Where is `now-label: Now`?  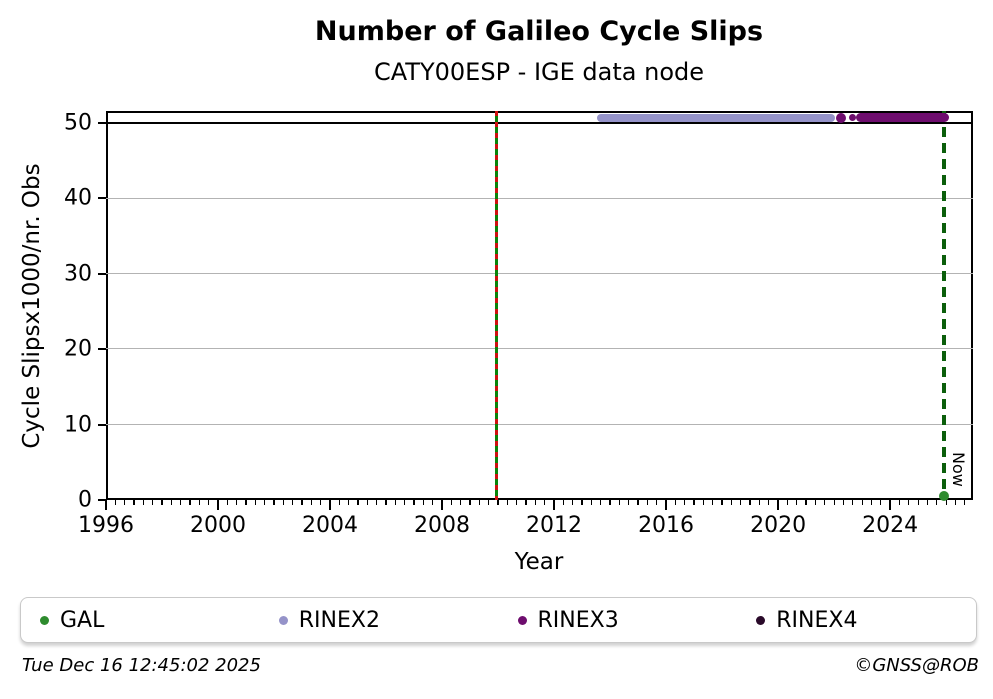
now-label: Now is located at coordinates (959, 469).